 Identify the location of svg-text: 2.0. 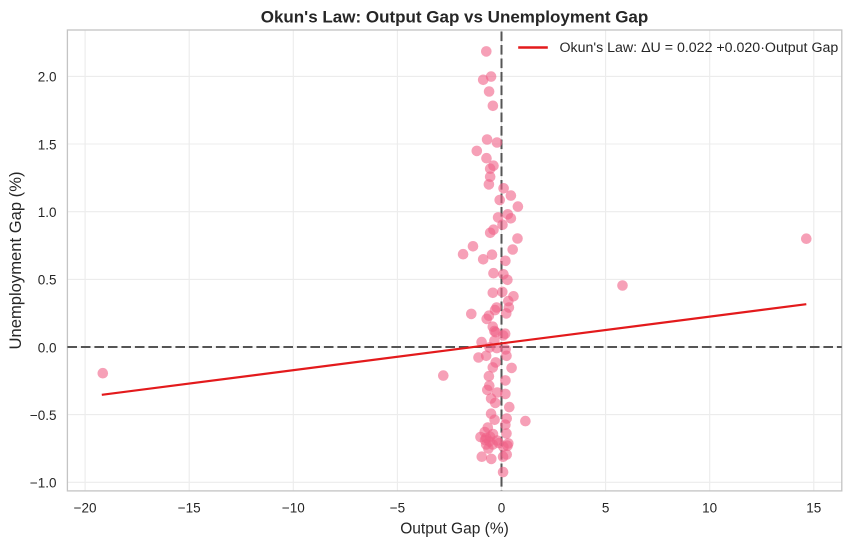
(47, 77).